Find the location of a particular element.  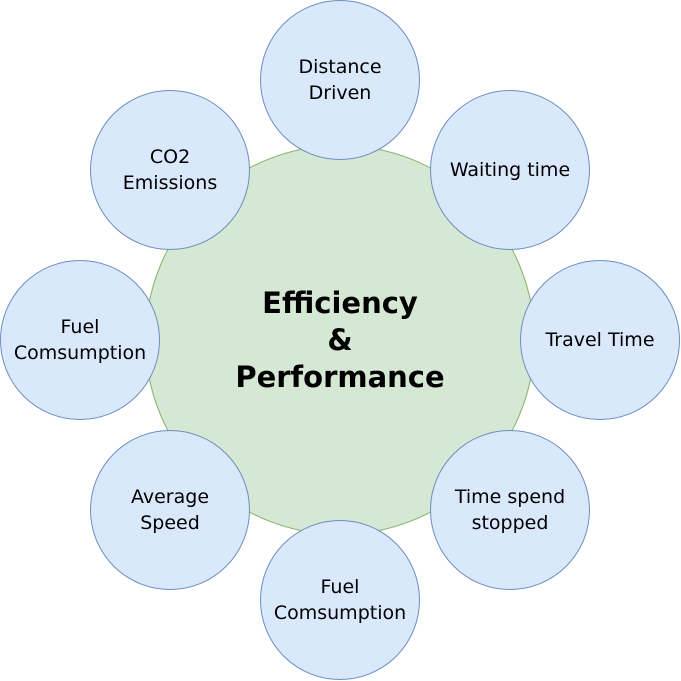

node-label: Distance Driven is located at coordinates (340, 80).